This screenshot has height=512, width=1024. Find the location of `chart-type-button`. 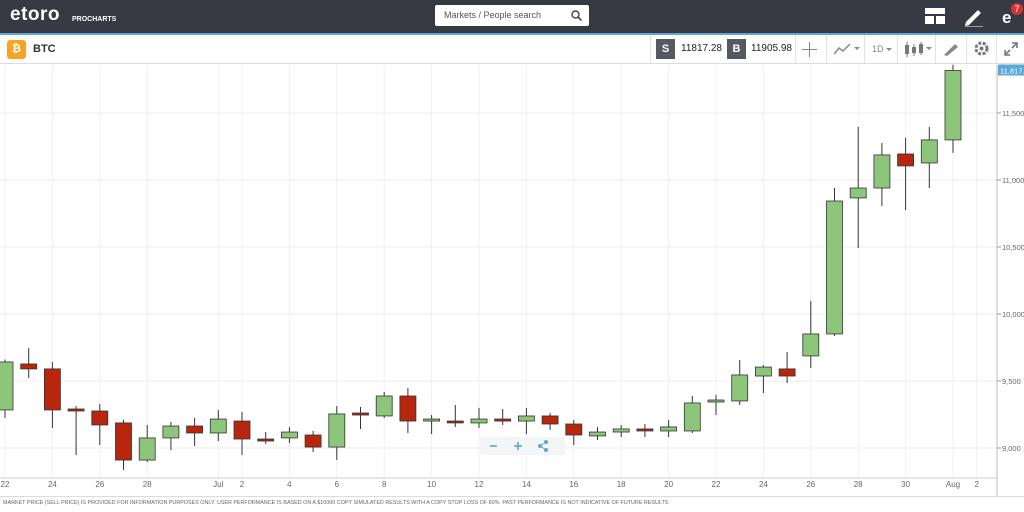

chart-type-button is located at coordinates (847, 49).